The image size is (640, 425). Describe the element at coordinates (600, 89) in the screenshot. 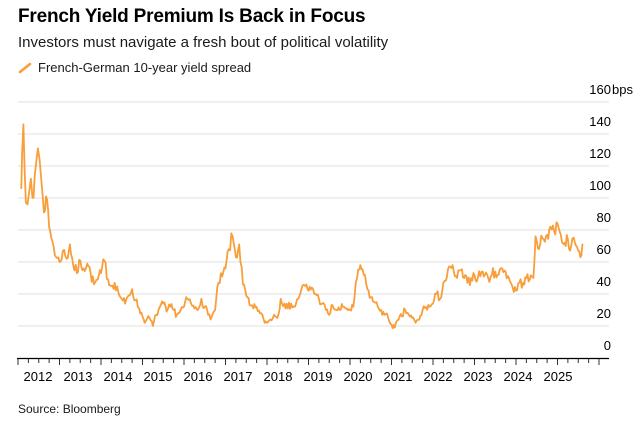

I see `y-axis-label: 160` at that location.